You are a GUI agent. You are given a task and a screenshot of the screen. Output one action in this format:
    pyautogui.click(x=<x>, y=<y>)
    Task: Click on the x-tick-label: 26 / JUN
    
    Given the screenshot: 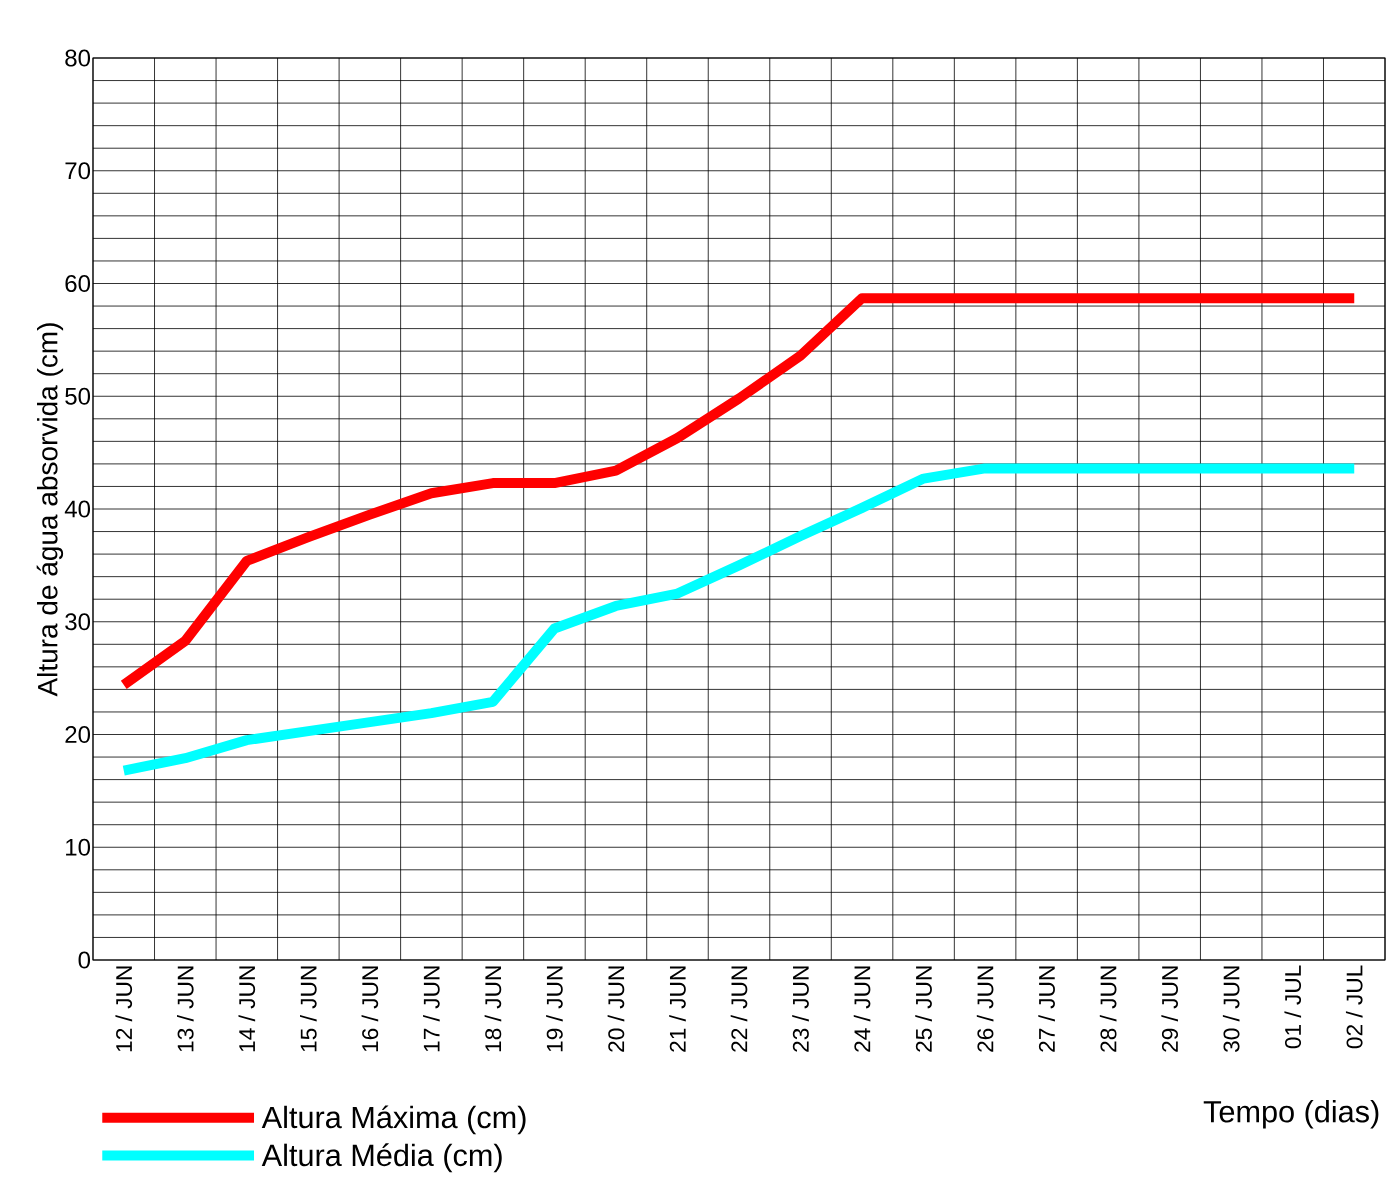 What is the action you would take?
    pyautogui.click(x=985, y=1009)
    